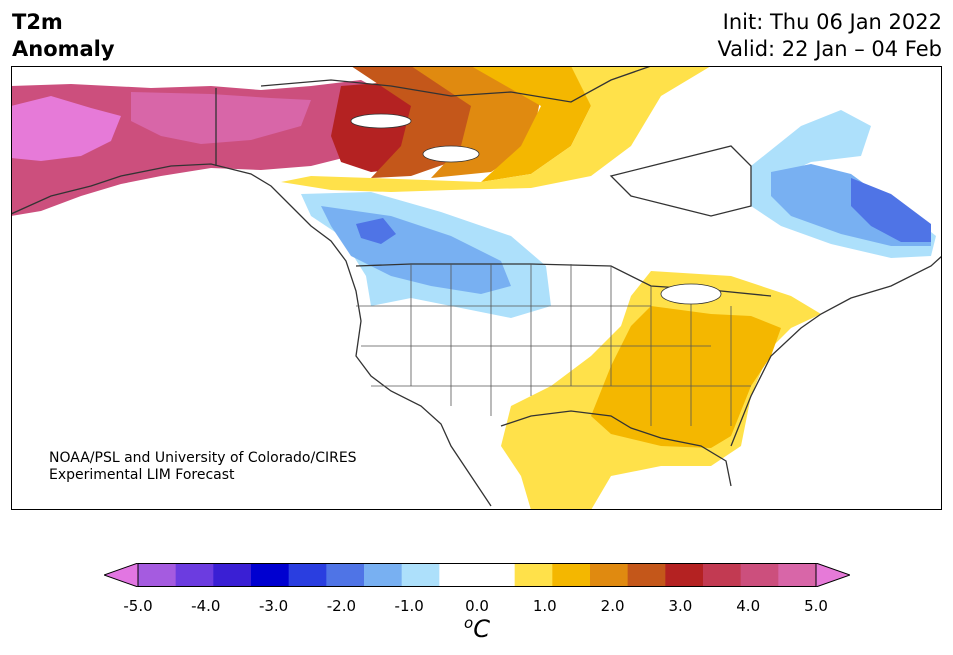 The height and width of the screenshot is (655, 953). Describe the element at coordinates (891, 210) in the screenshot. I see `cold-anomaly-east-strong` at that location.